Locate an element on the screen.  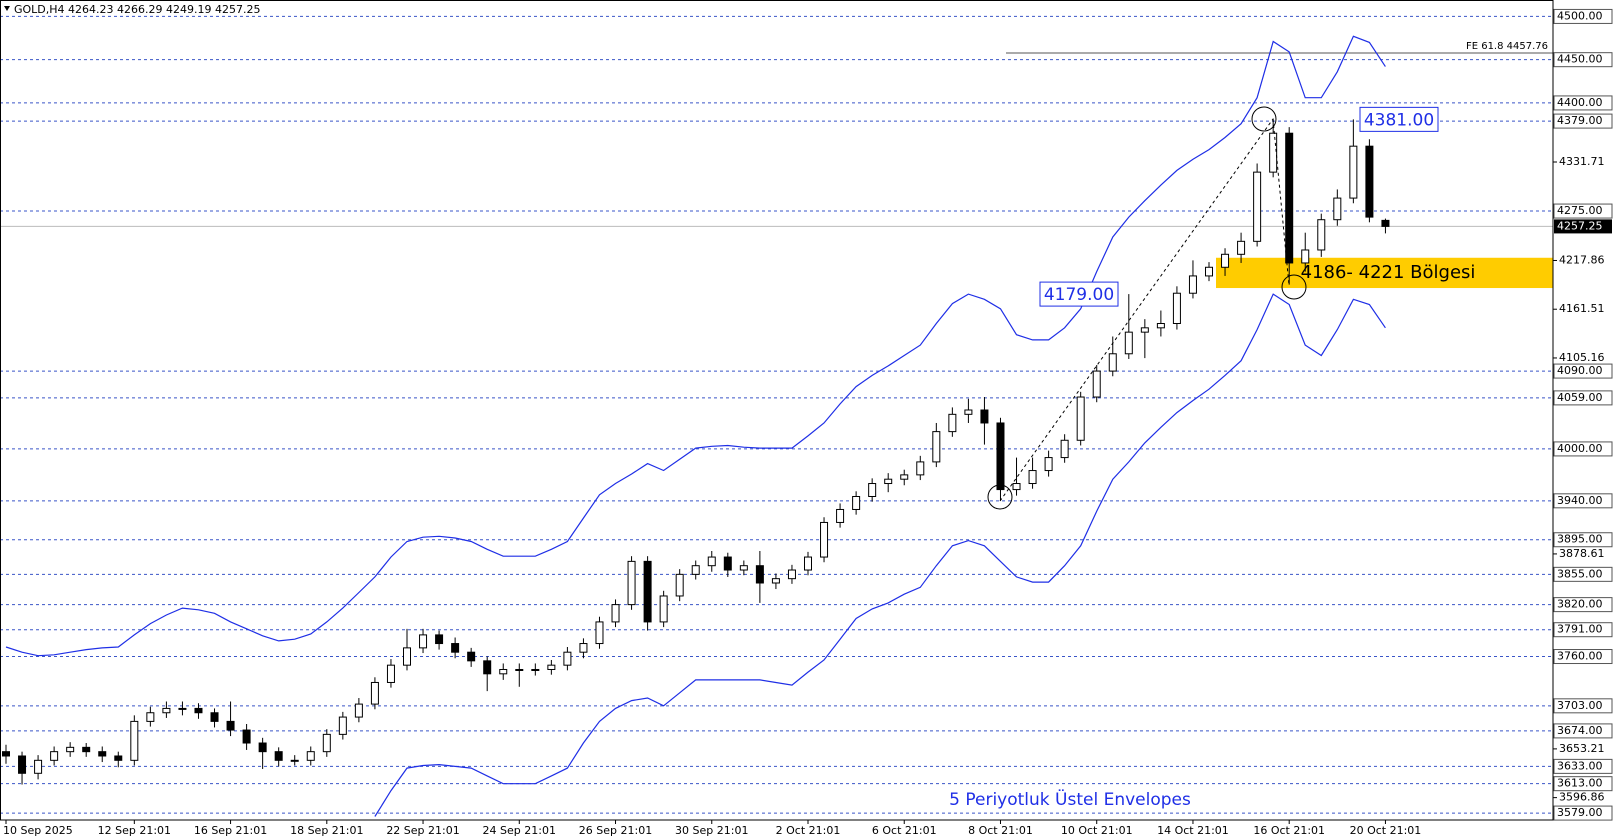
zone-label: 4186- 4221 Bölgesi is located at coordinates (1388, 272).